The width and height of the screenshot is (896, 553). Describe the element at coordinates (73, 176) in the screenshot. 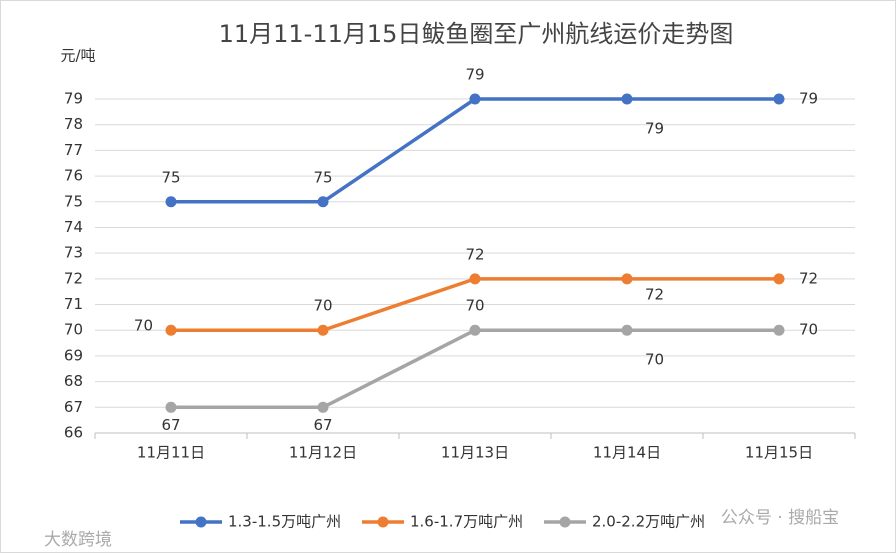

I see `y-tick-label: 76` at that location.